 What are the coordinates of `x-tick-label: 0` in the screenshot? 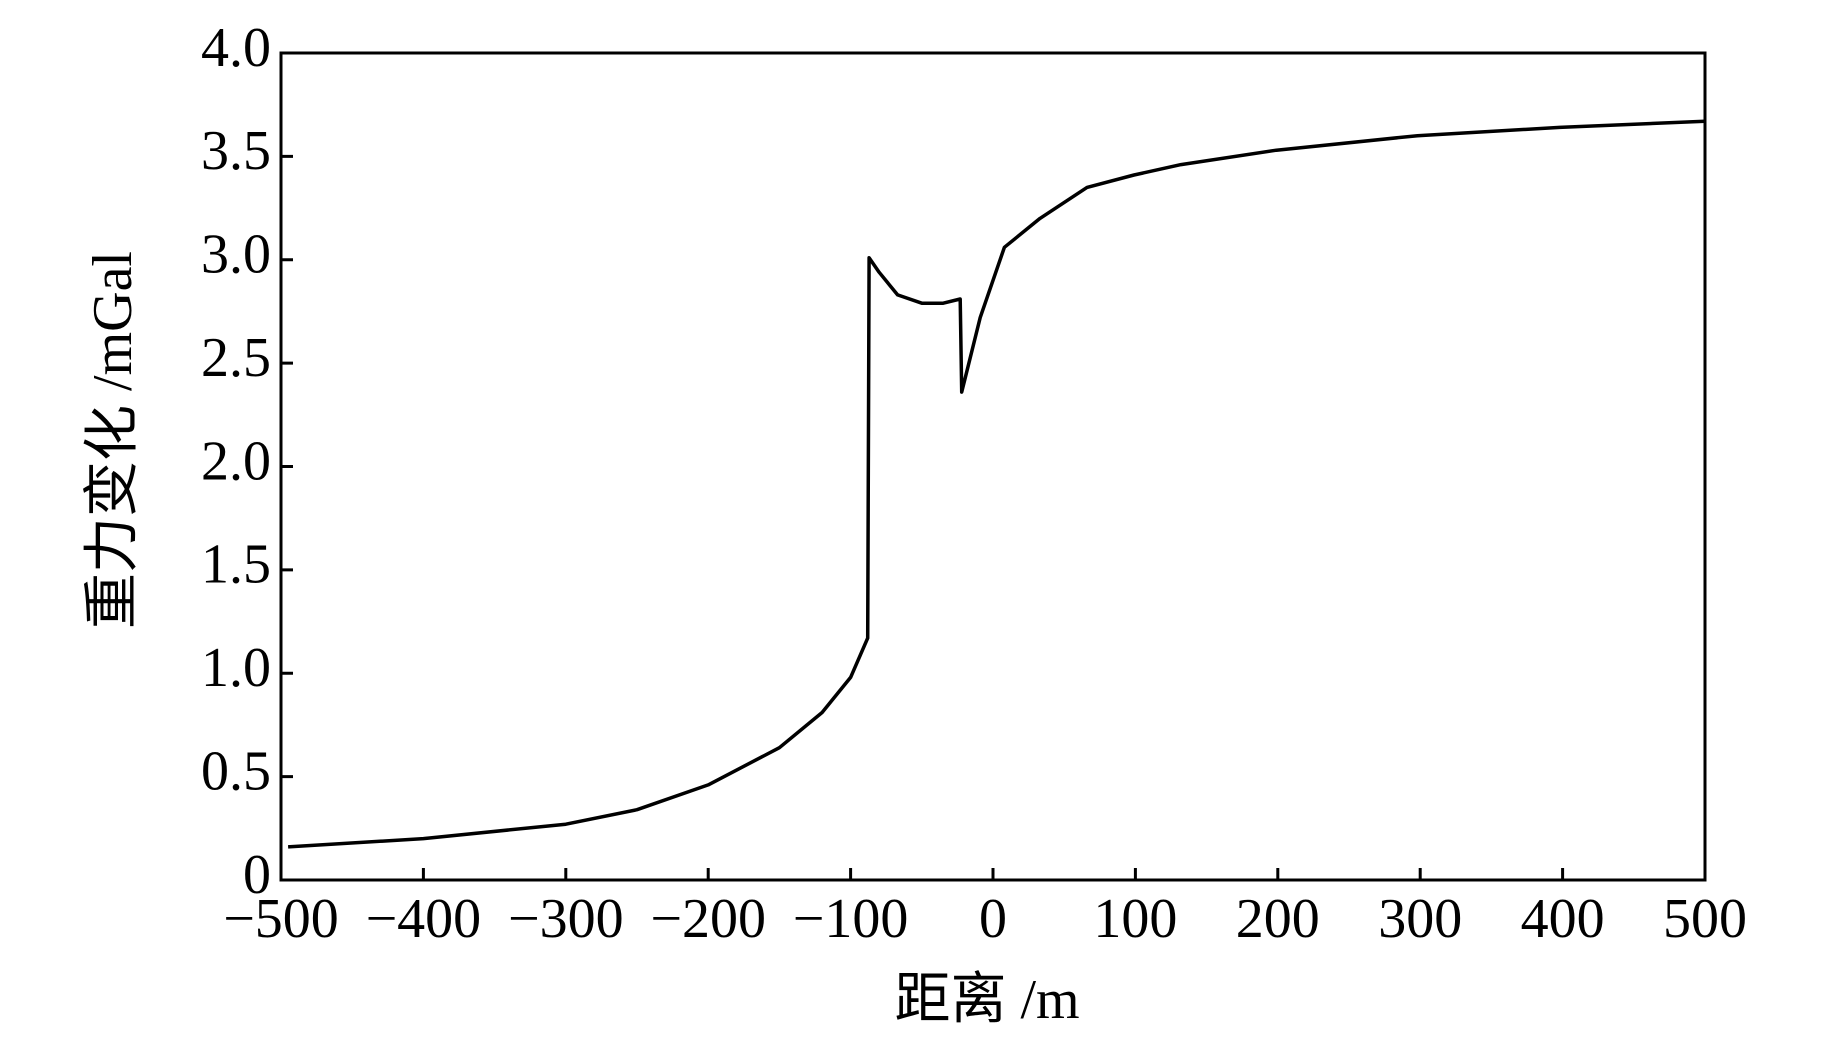 It's located at (993, 919).